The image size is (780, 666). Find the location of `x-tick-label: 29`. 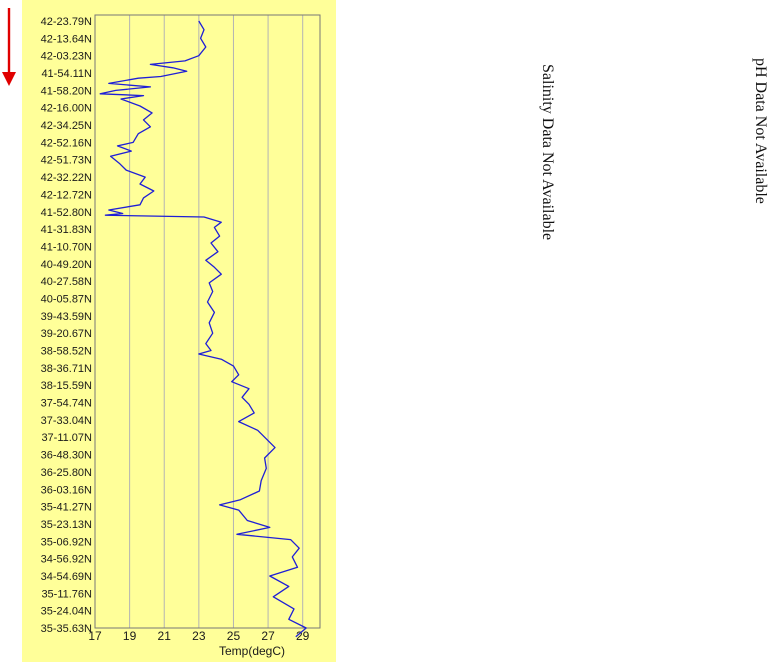

x-tick-label: 29 is located at coordinates (303, 636).